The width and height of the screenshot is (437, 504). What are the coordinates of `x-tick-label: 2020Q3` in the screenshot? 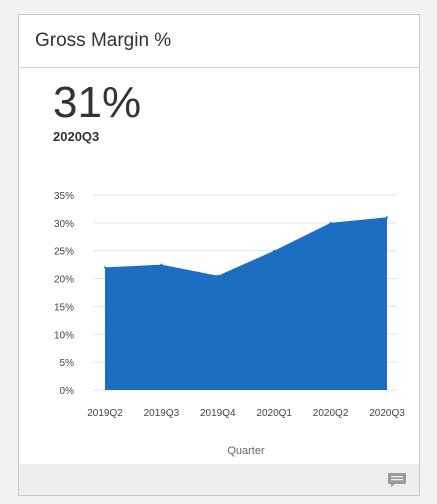 It's located at (387, 413).